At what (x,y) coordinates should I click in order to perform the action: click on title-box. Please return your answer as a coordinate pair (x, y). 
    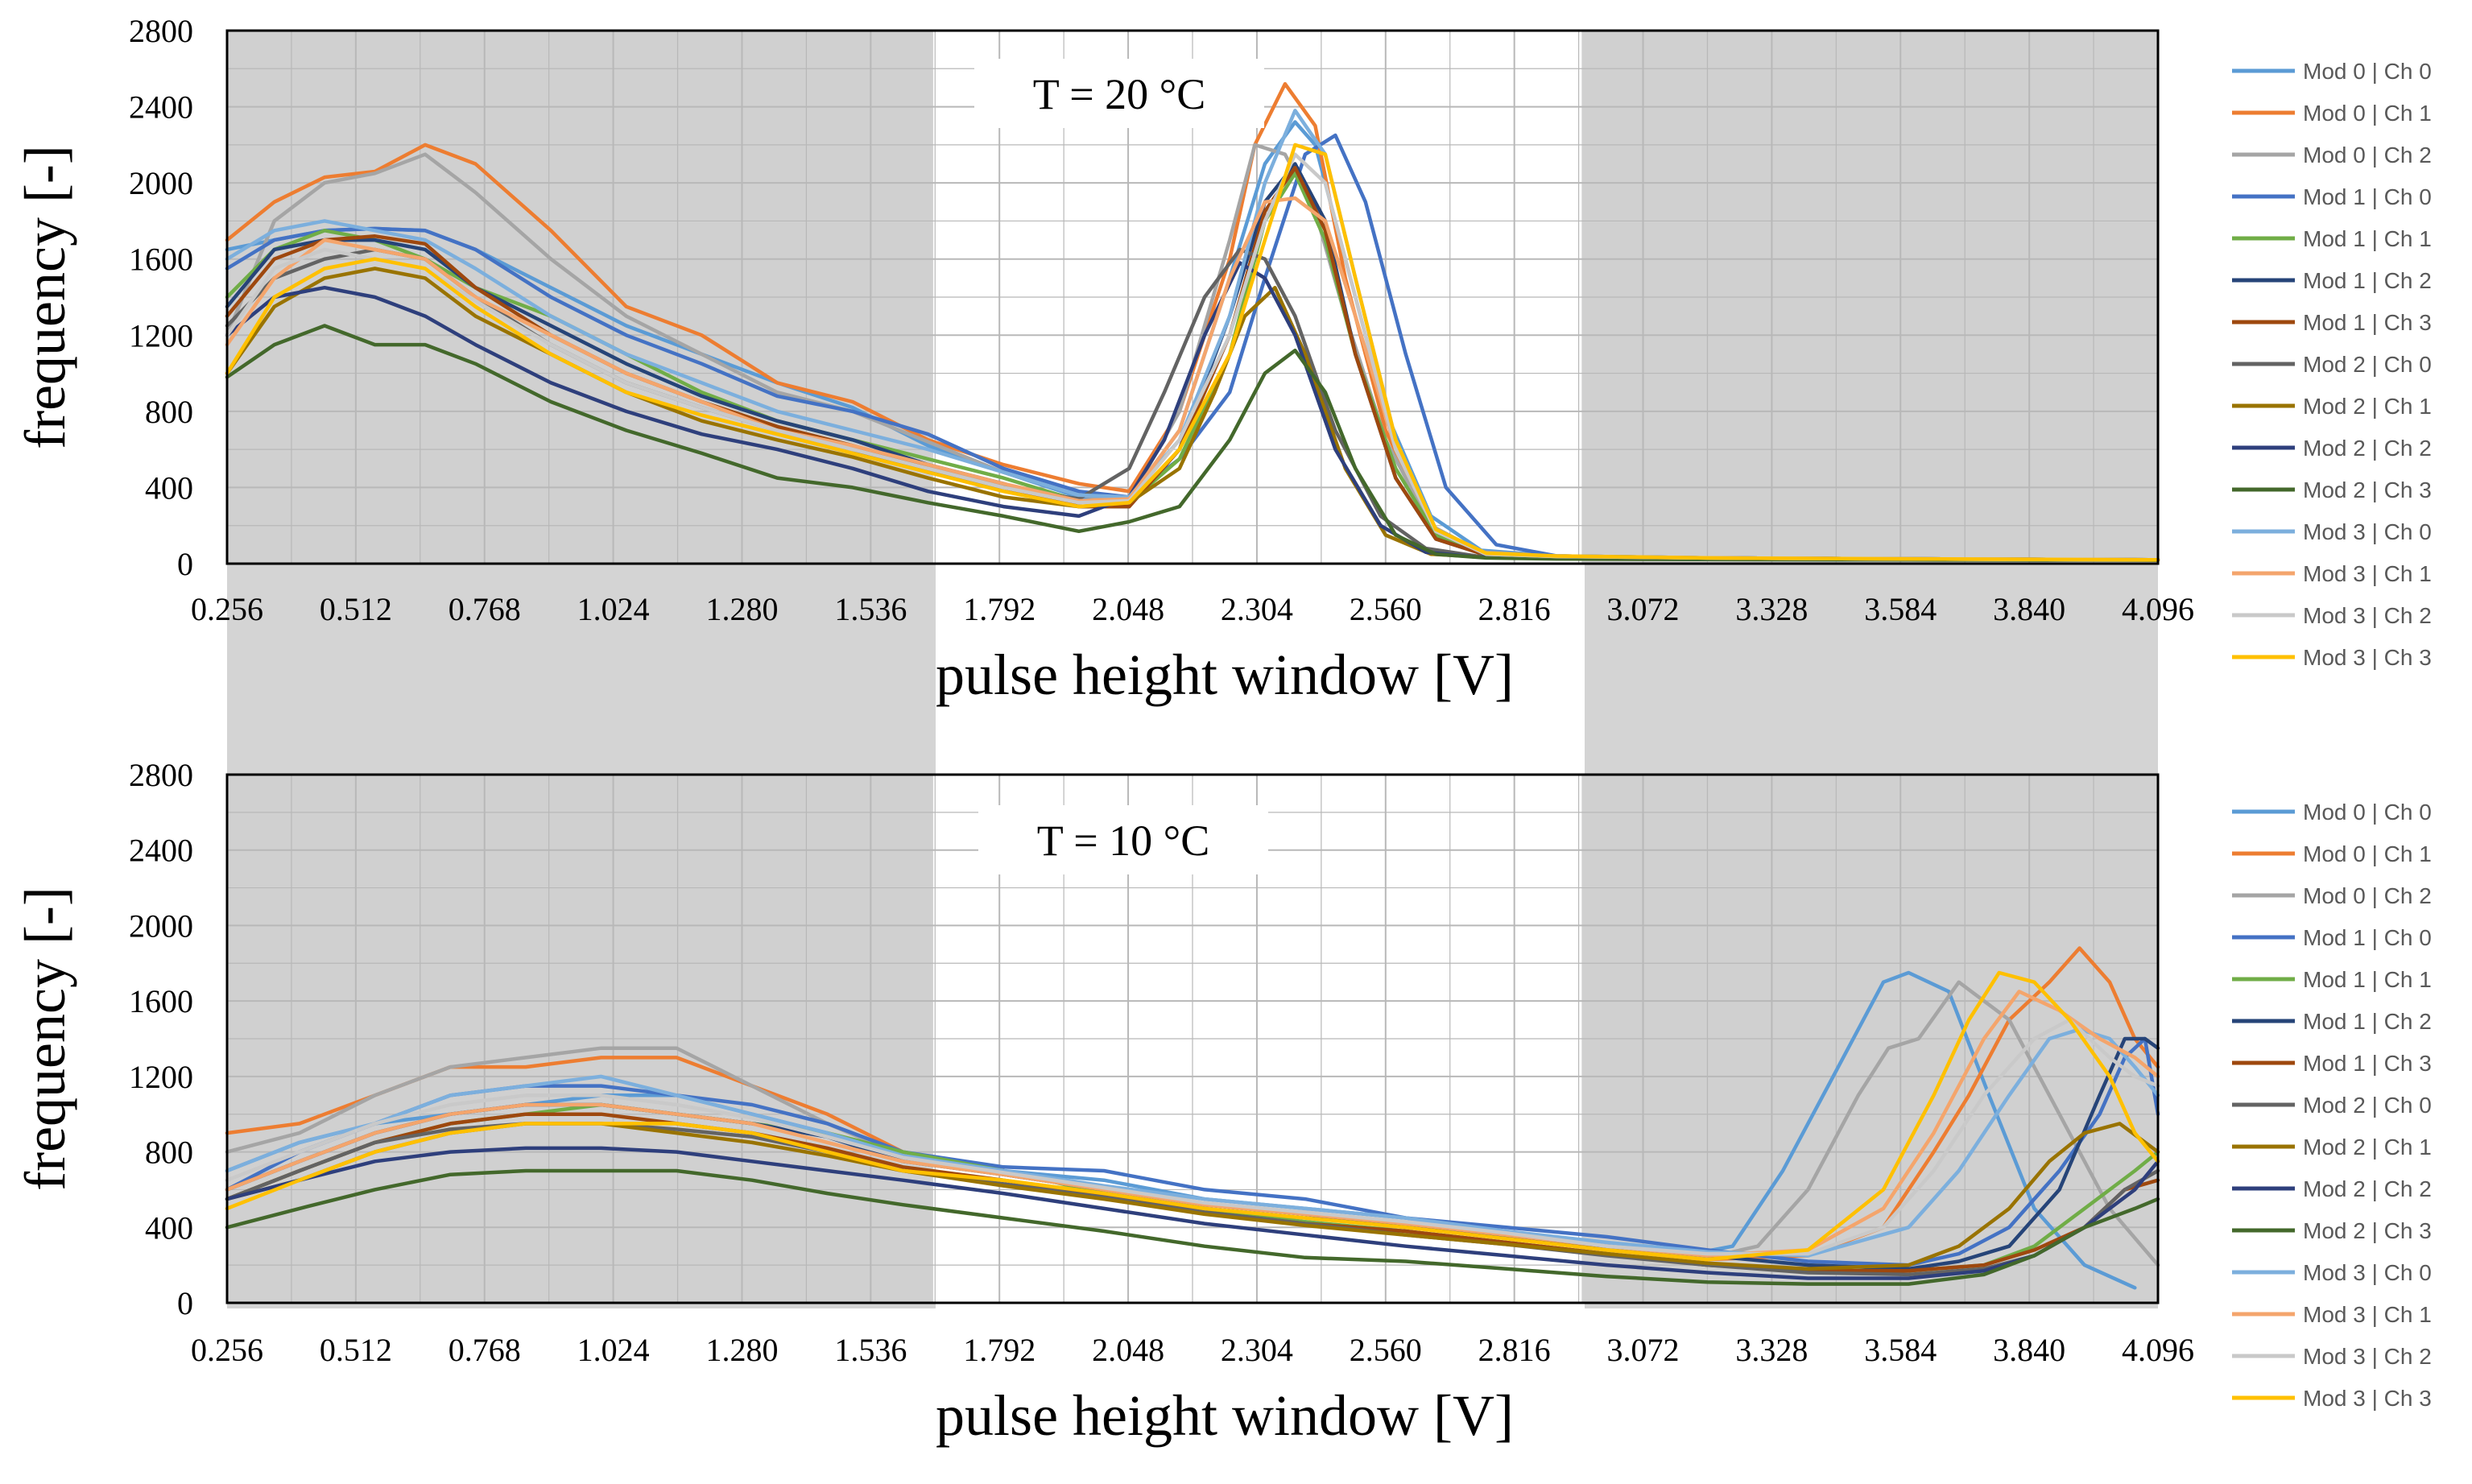
    Looking at the image, I should click on (1119, 93).